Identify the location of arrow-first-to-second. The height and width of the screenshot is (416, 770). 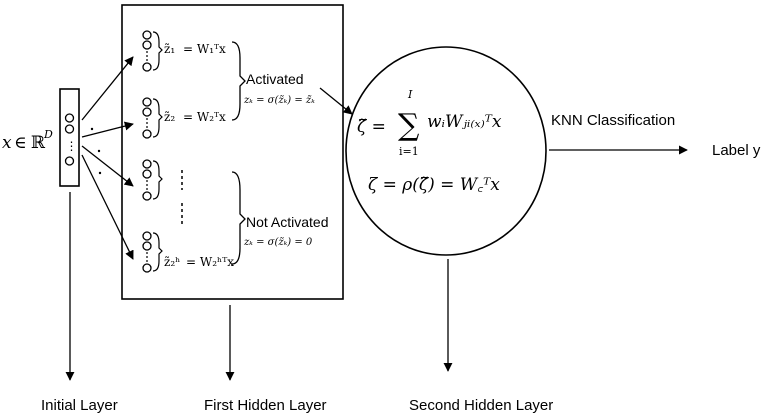
(336, 101).